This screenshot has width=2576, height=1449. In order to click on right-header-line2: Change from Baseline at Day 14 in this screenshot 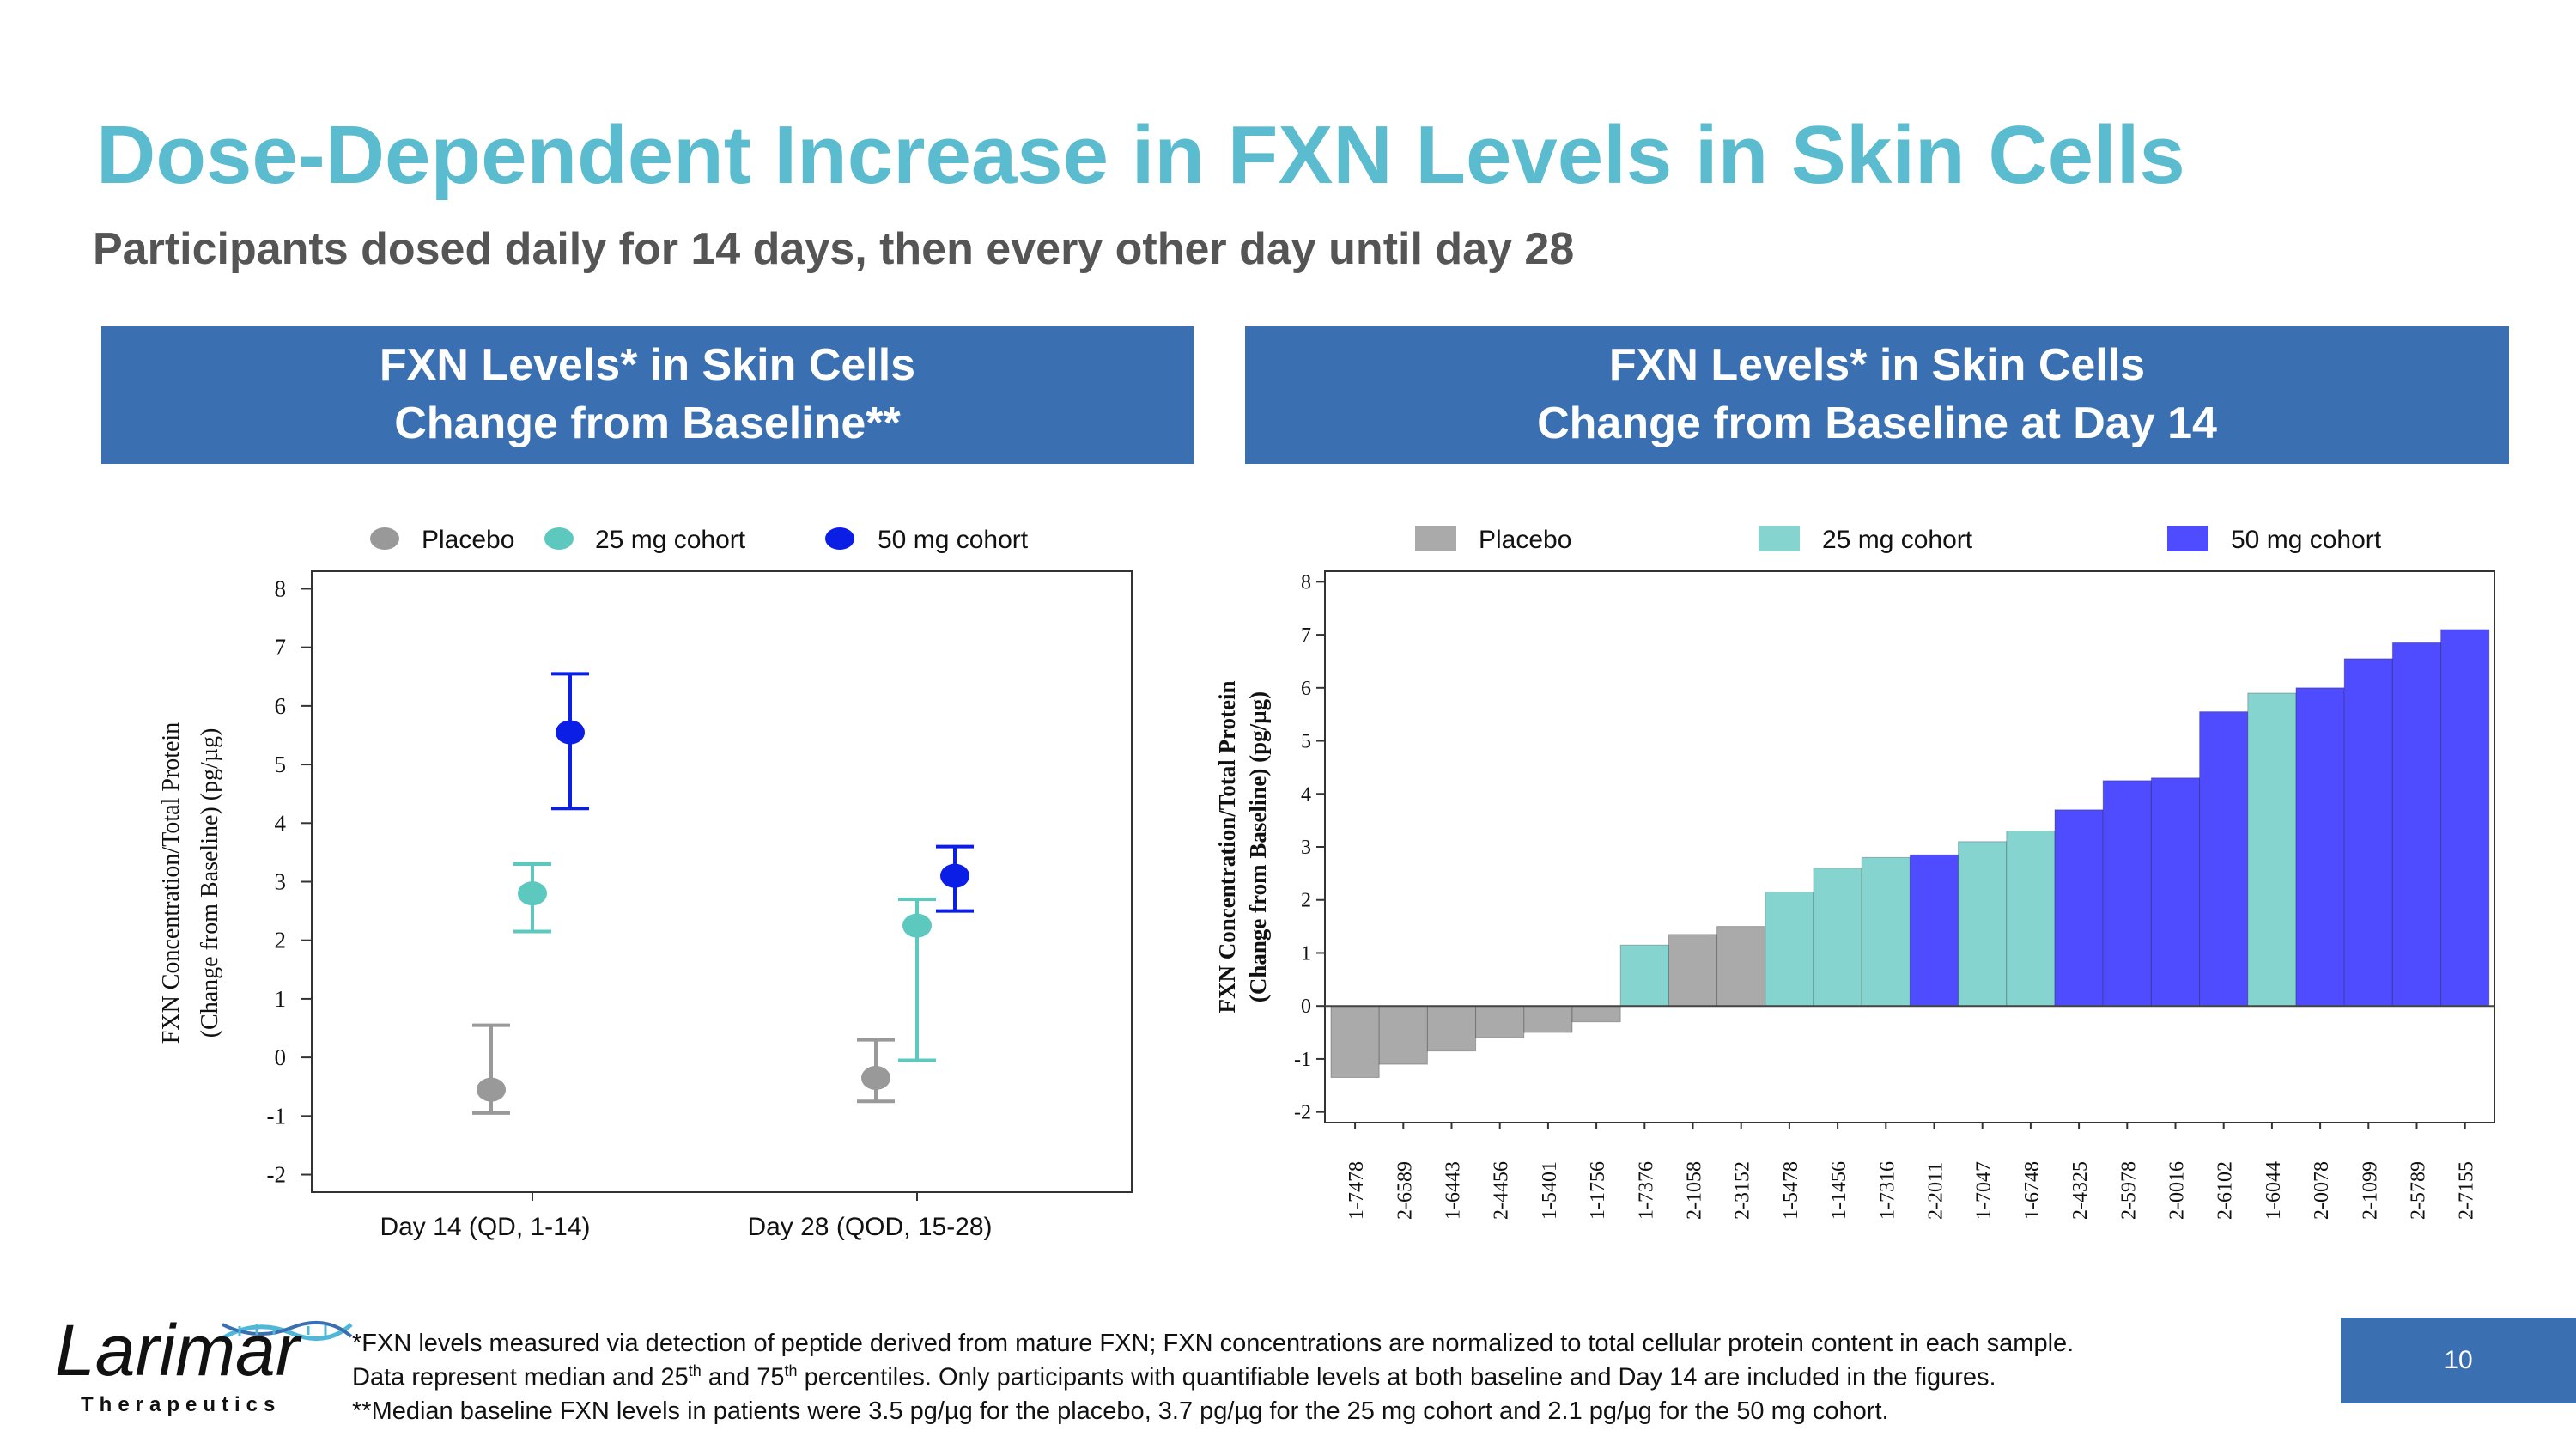, I will do `click(1877, 423)`.